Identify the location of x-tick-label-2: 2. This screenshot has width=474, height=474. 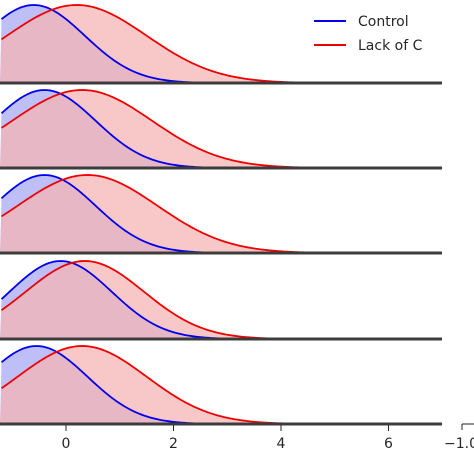
(173, 444).